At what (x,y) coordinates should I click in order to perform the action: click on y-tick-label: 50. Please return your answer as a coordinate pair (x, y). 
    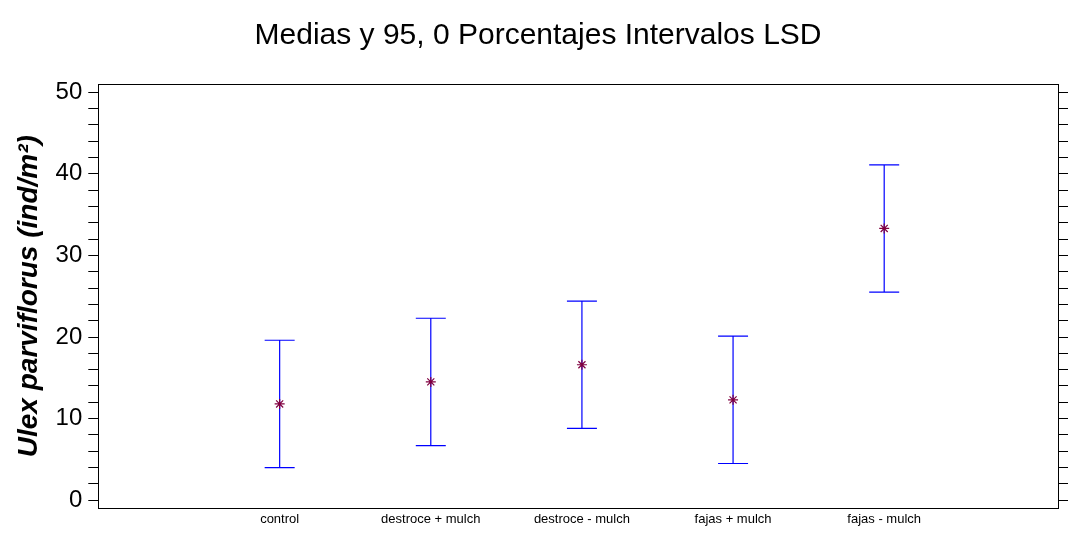
    Looking at the image, I should click on (69, 90).